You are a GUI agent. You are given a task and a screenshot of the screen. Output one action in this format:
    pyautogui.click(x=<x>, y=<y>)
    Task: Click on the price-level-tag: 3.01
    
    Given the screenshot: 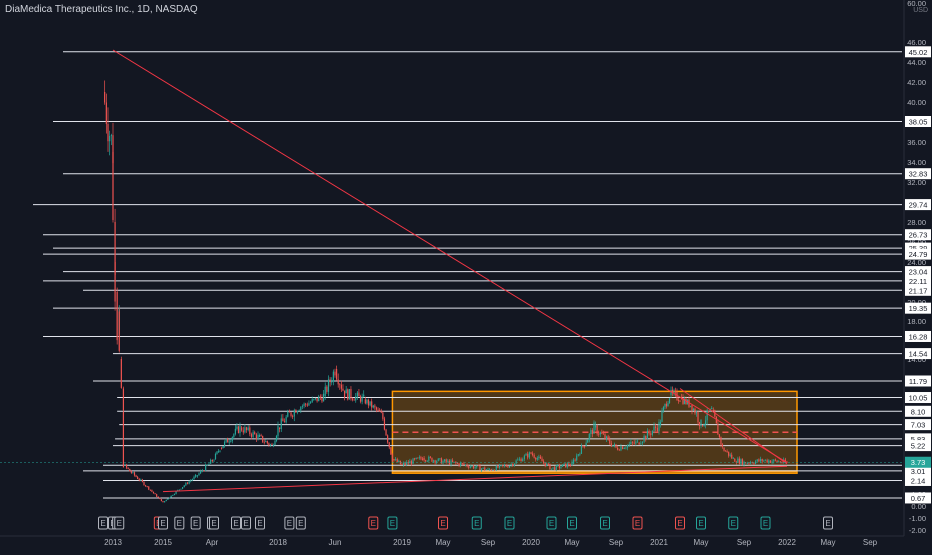 What is the action you would take?
    pyautogui.click(x=918, y=471)
    